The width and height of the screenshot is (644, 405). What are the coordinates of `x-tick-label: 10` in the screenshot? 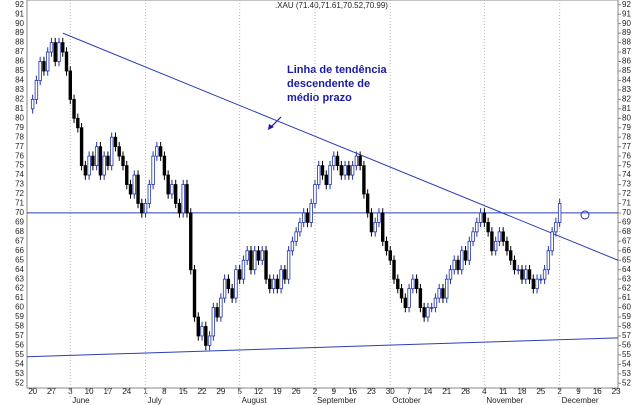 It's located at (89, 391).